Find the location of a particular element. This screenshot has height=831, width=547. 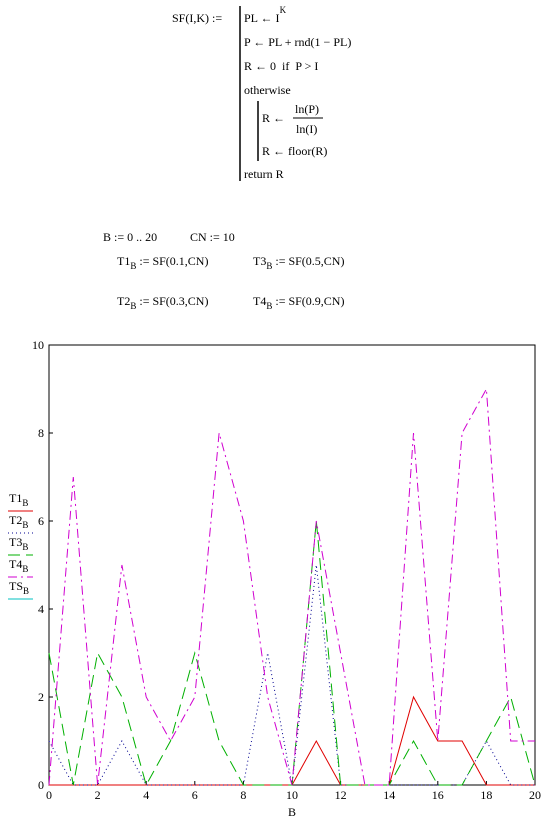

assignment: T2B := SF(0.3,CN) is located at coordinates (162, 302).